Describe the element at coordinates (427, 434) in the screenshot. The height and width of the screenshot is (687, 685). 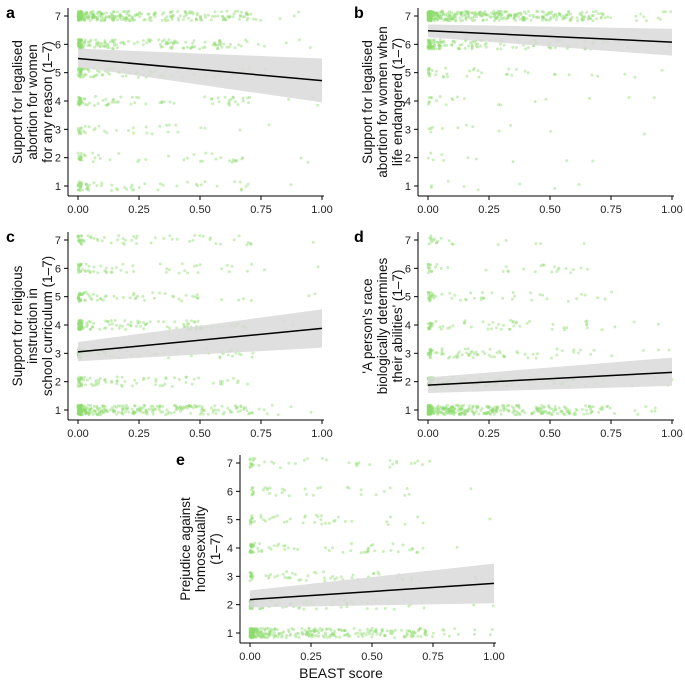
I see `x-tick-label: 0.00` at that location.